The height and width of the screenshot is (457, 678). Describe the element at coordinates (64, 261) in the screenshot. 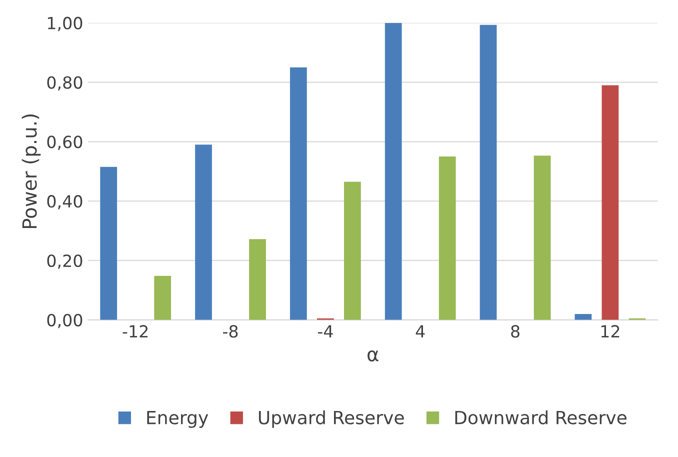

I see `y-tick-label: 0,20` at that location.